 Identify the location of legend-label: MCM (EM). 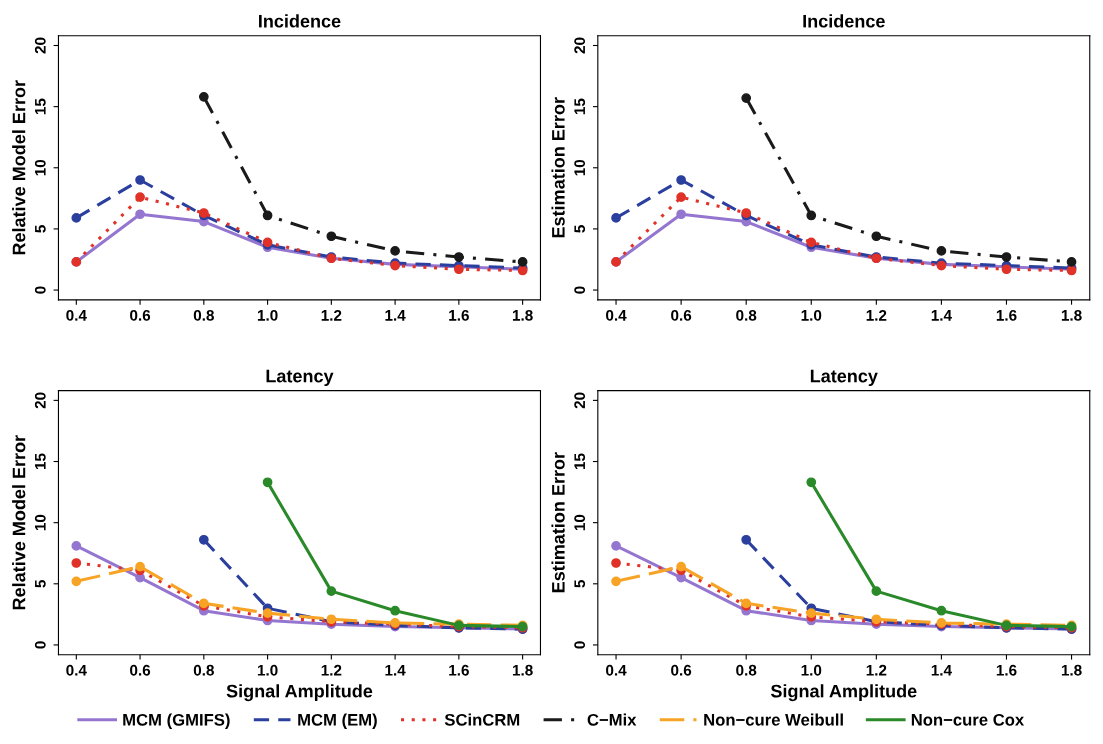
(337, 721).